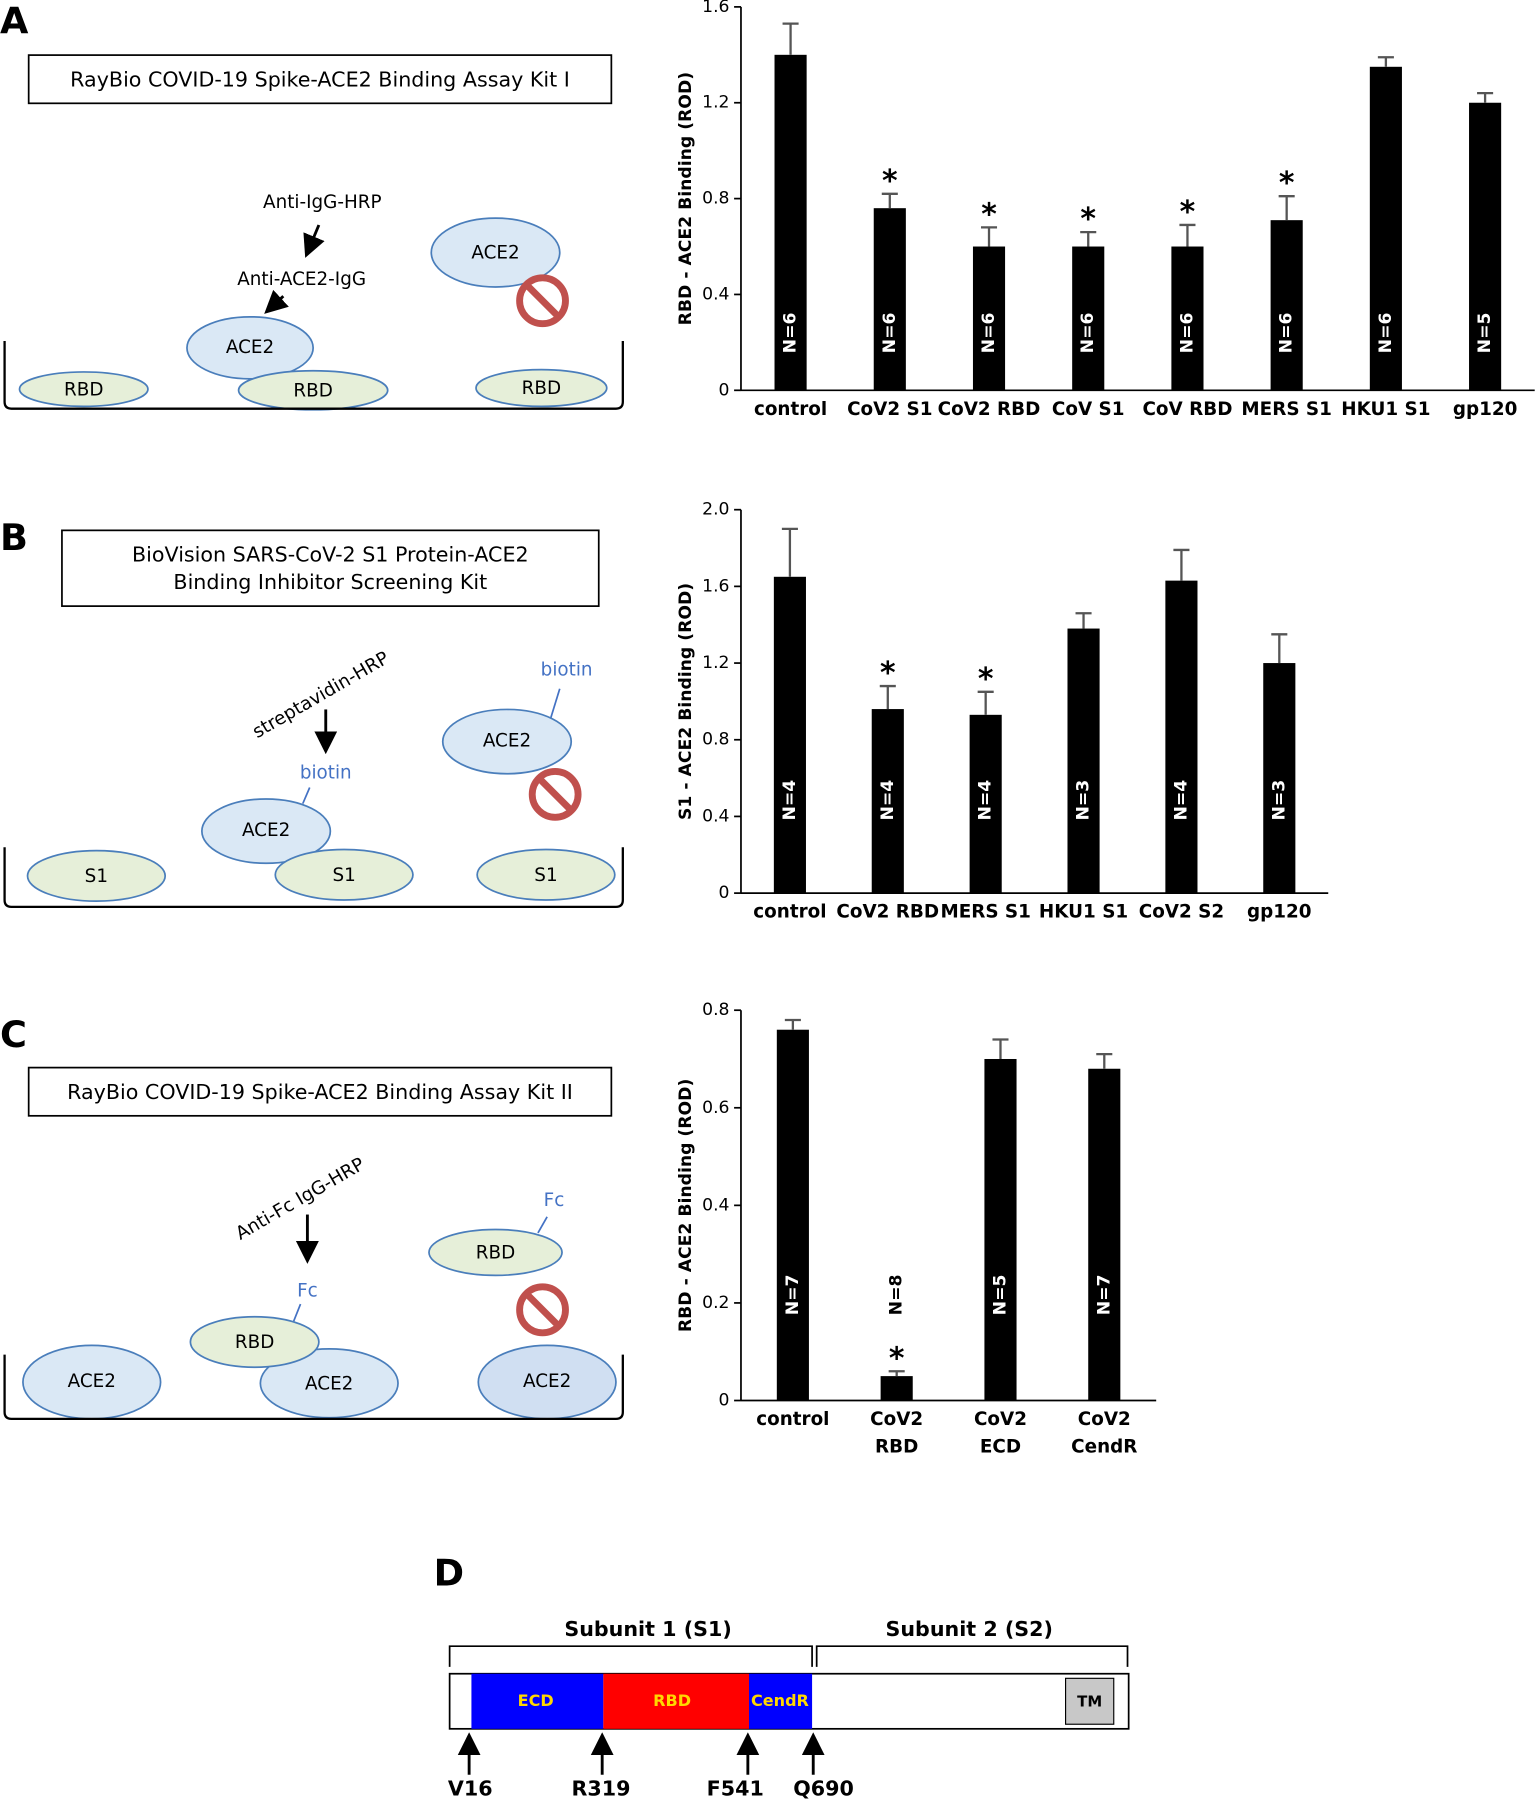 This screenshot has height=1800, width=1537. What do you see at coordinates (686, 701) in the screenshot?
I see `y-axis-label: S1 - ACE2 Binding (ROD)` at bounding box center [686, 701].